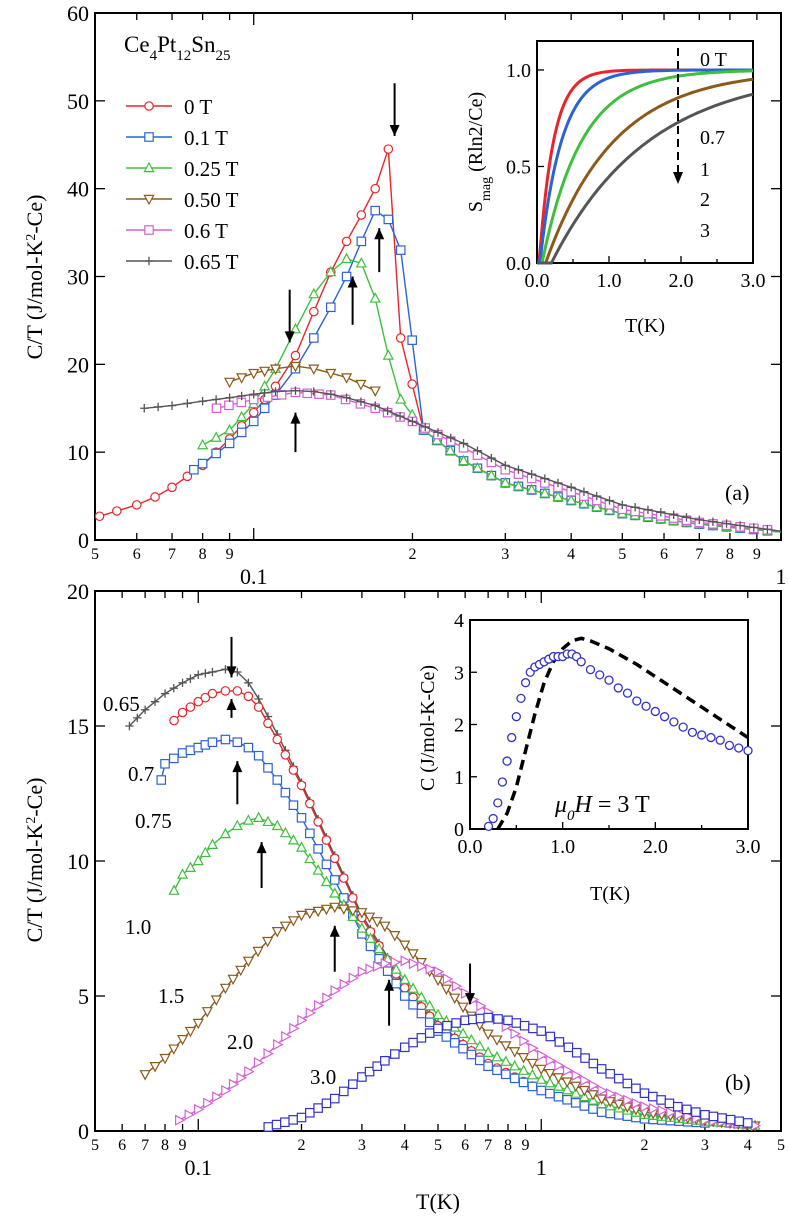 The width and height of the screenshot is (788, 1225). I want to click on x-major-label: 0.1, so click(254, 576).